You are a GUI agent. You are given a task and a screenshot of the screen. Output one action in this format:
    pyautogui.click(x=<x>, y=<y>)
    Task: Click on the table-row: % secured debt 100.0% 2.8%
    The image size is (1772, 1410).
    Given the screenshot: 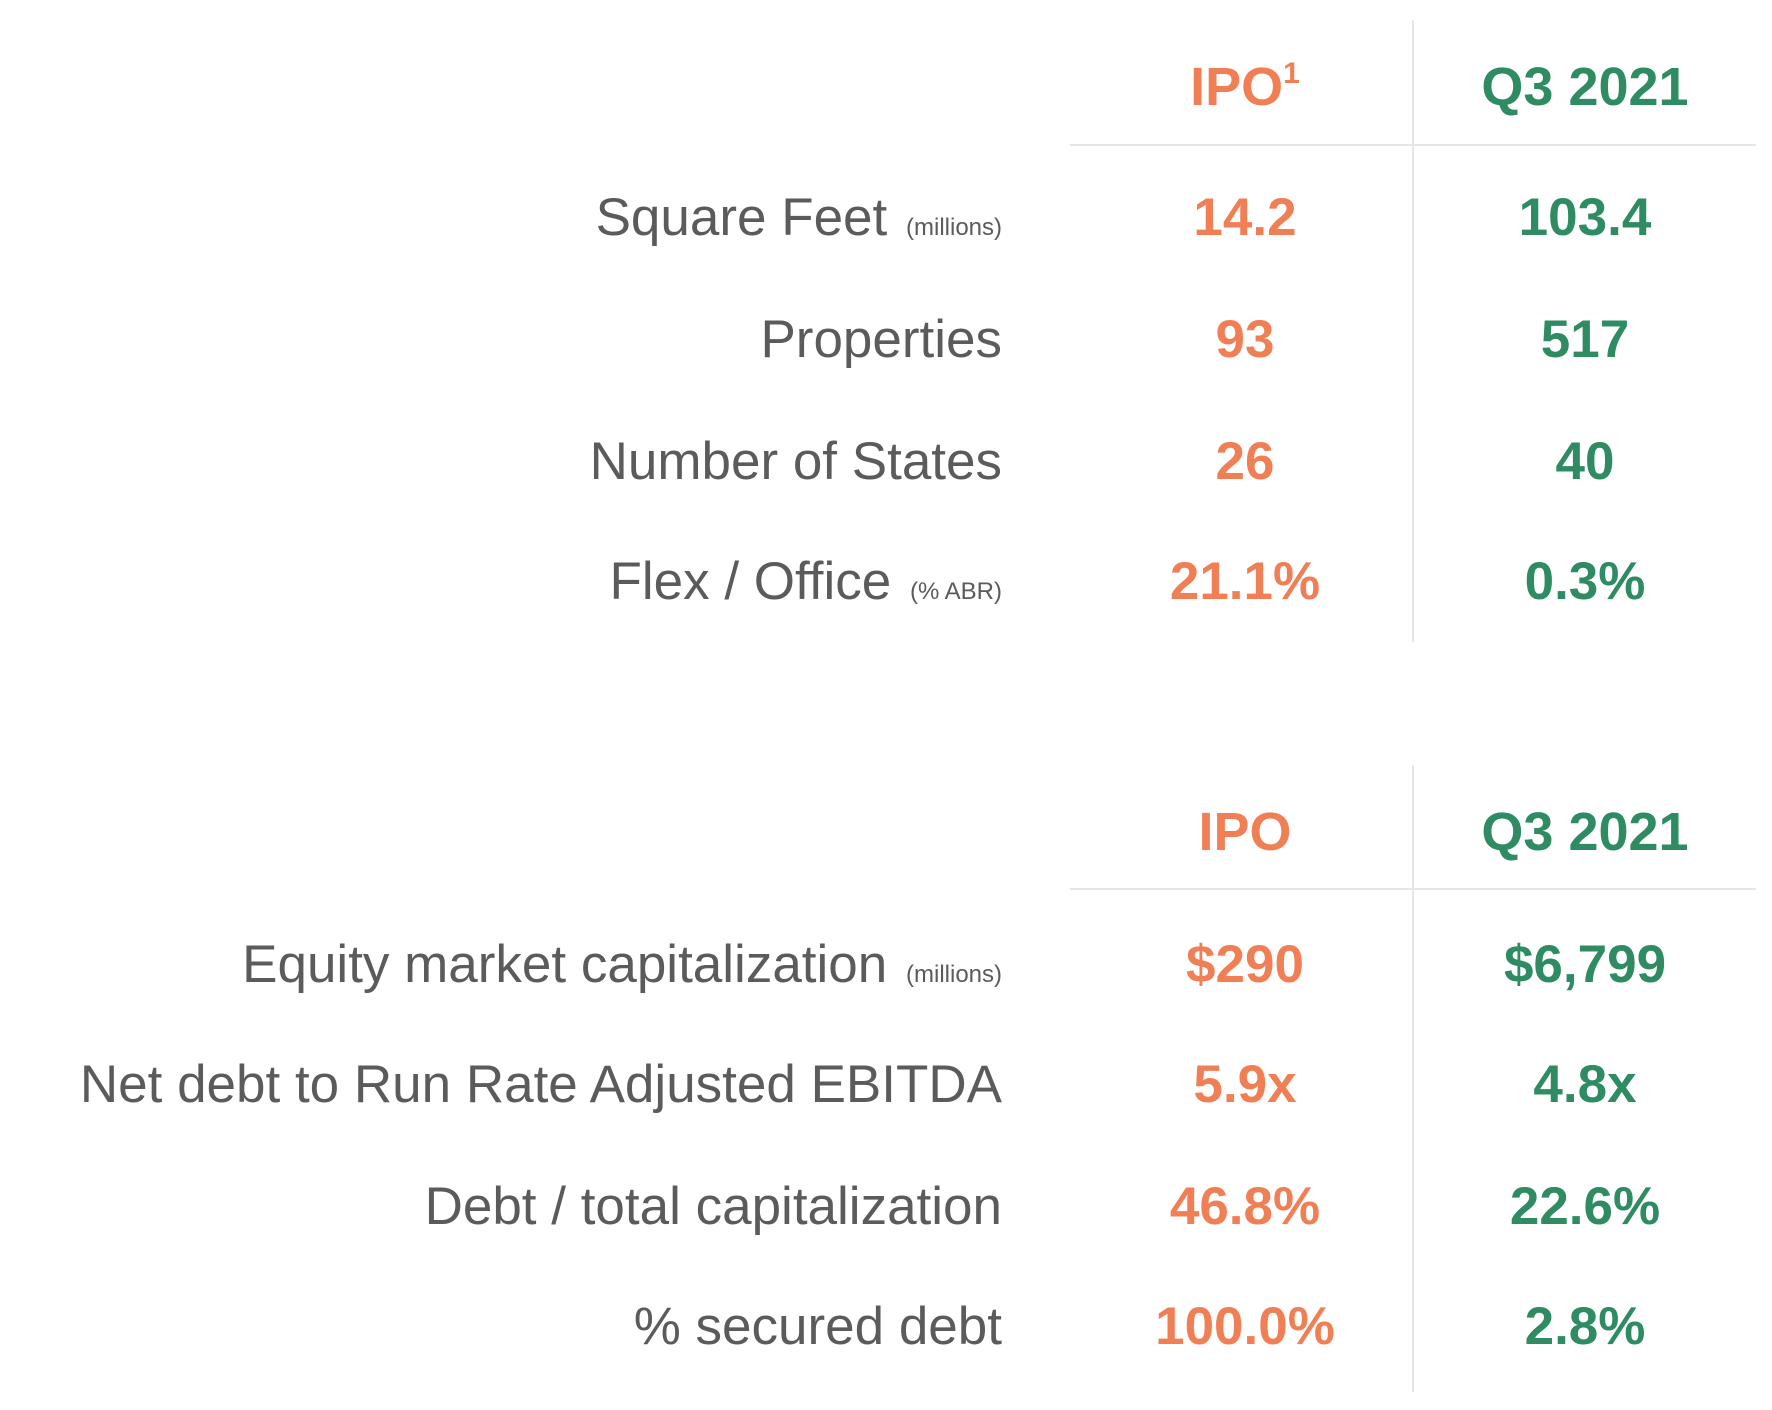 What is the action you would take?
    pyautogui.click(x=886, y=1327)
    